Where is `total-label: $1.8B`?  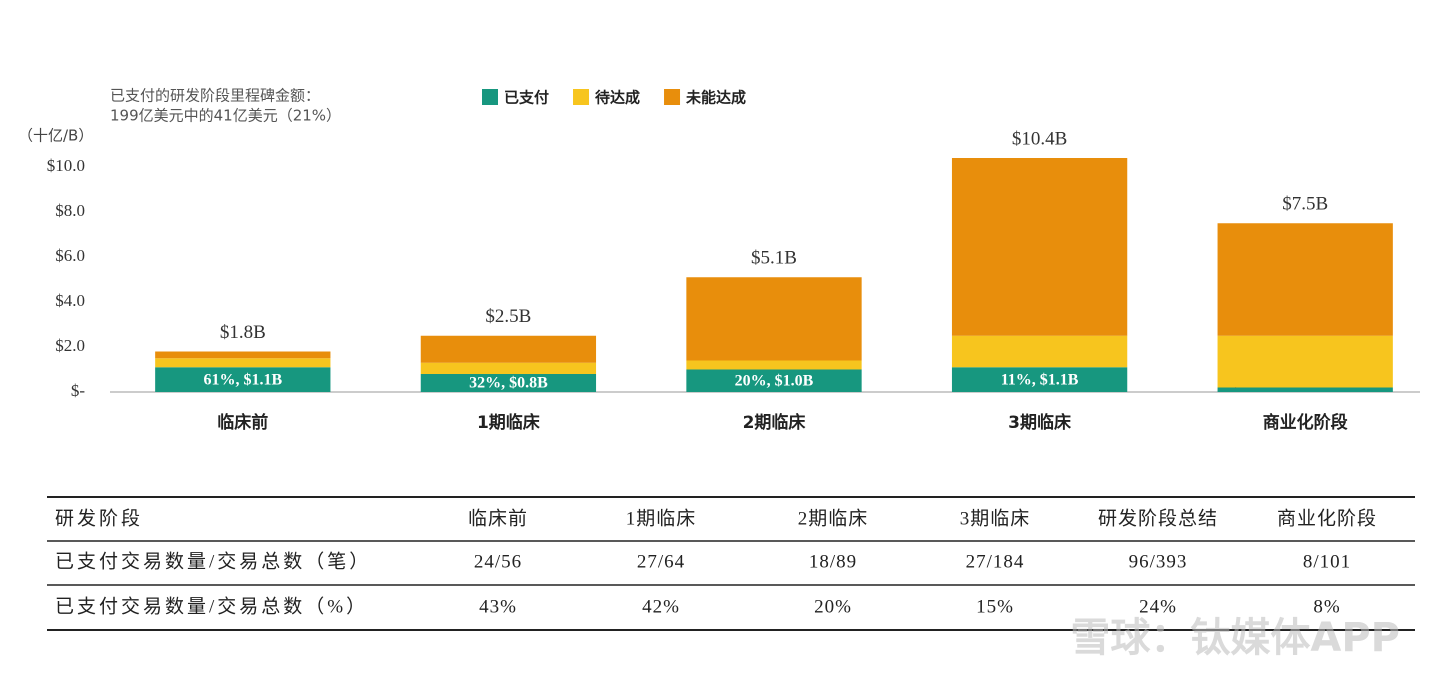 total-label: $1.8B is located at coordinates (243, 332).